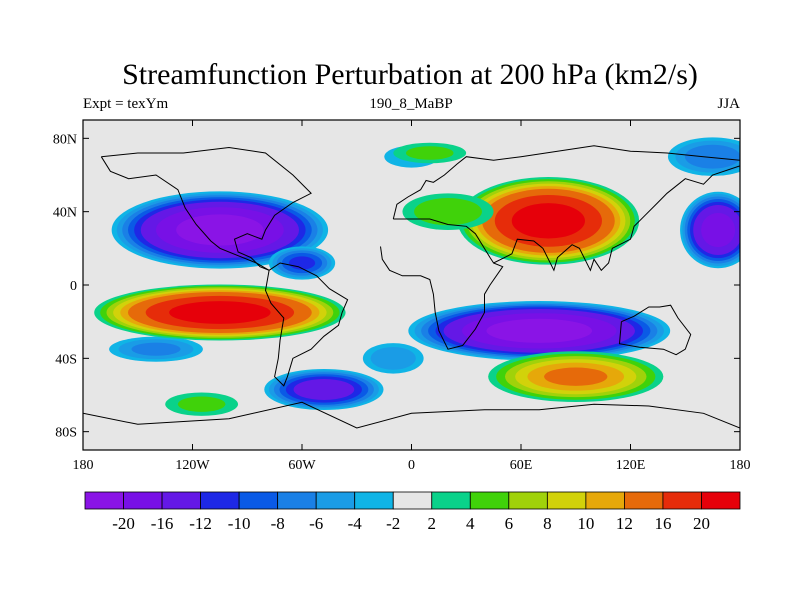 The image size is (800, 600). Describe the element at coordinates (411, 104) in the screenshot. I see `center-subtitle: 190_8_MaBP` at that location.